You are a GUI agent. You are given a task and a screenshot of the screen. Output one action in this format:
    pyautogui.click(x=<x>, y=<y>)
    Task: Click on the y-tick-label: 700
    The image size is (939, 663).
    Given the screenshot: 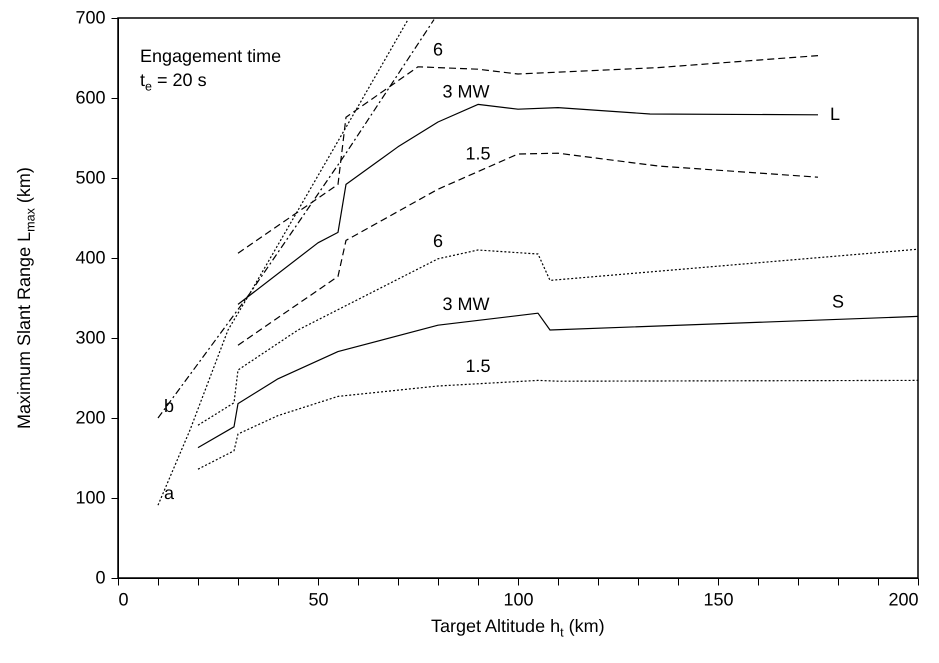 What is the action you would take?
    pyautogui.click(x=90, y=18)
    